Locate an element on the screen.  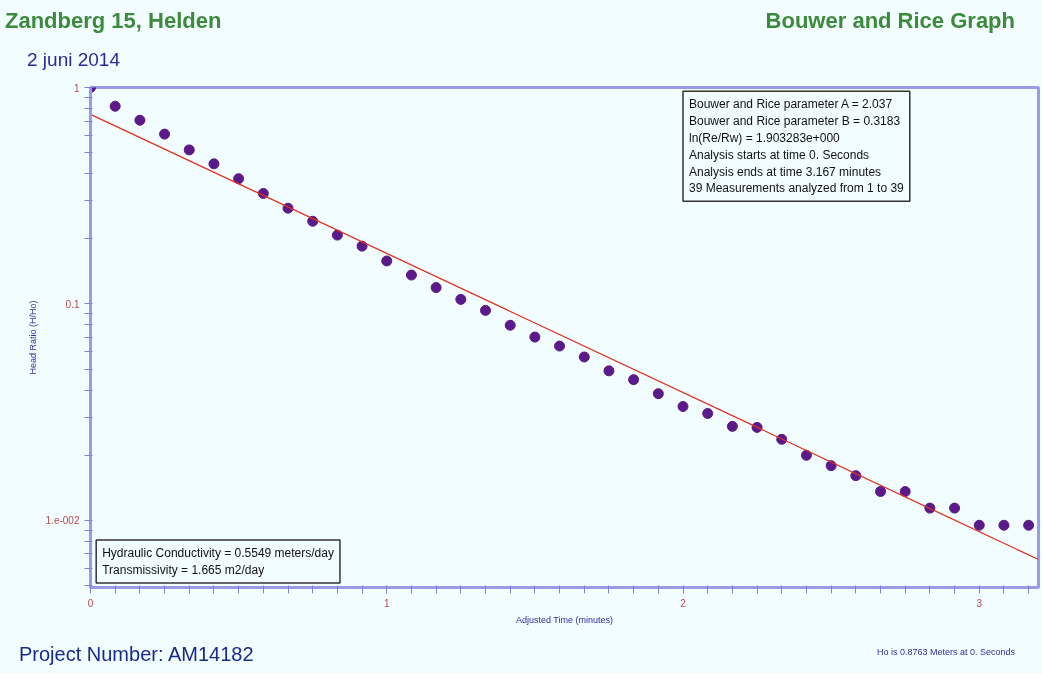
chart-subtitle: 2 juni 2014 is located at coordinates (73, 60).